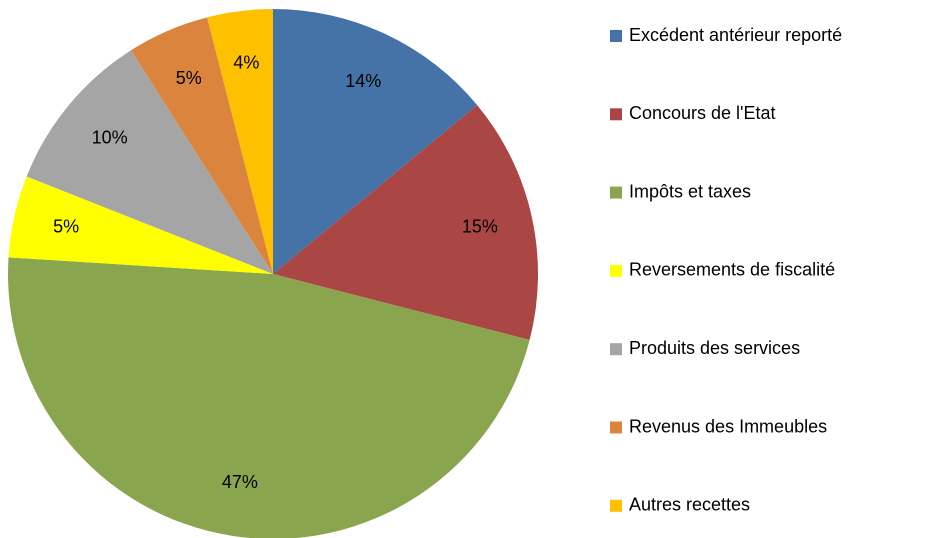  I want to click on data-label: 15%, so click(480, 227).